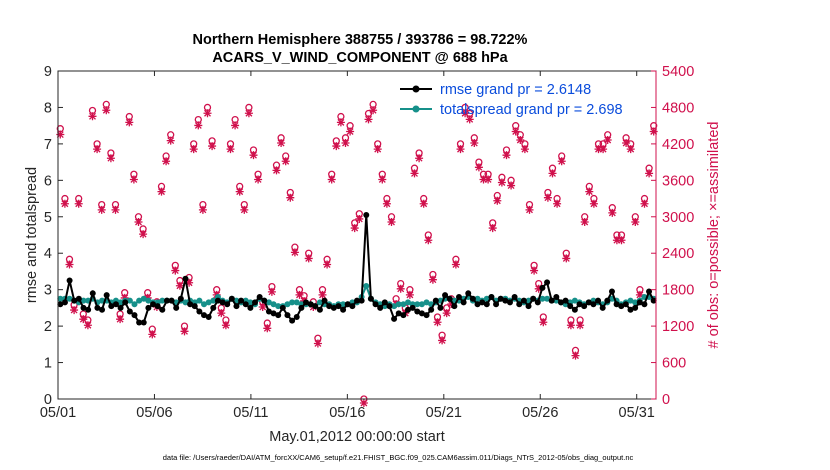 The height and width of the screenshot is (470, 830). What do you see at coordinates (678, 254) in the screenshot?
I see `y2-tick-label: 2400` at bounding box center [678, 254].